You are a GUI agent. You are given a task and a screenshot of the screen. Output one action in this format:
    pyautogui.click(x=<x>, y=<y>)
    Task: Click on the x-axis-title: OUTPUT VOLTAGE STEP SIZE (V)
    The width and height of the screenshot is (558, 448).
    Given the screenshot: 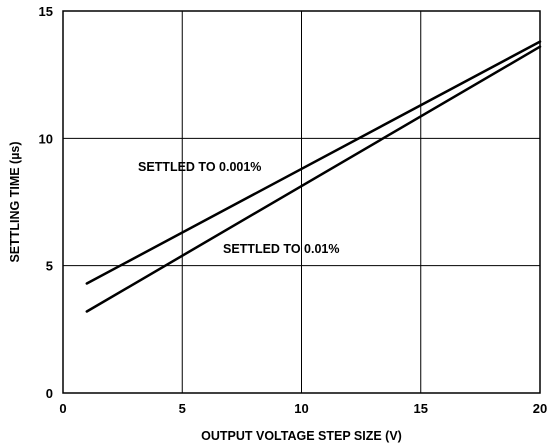 What is the action you would take?
    pyautogui.click(x=301, y=436)
    